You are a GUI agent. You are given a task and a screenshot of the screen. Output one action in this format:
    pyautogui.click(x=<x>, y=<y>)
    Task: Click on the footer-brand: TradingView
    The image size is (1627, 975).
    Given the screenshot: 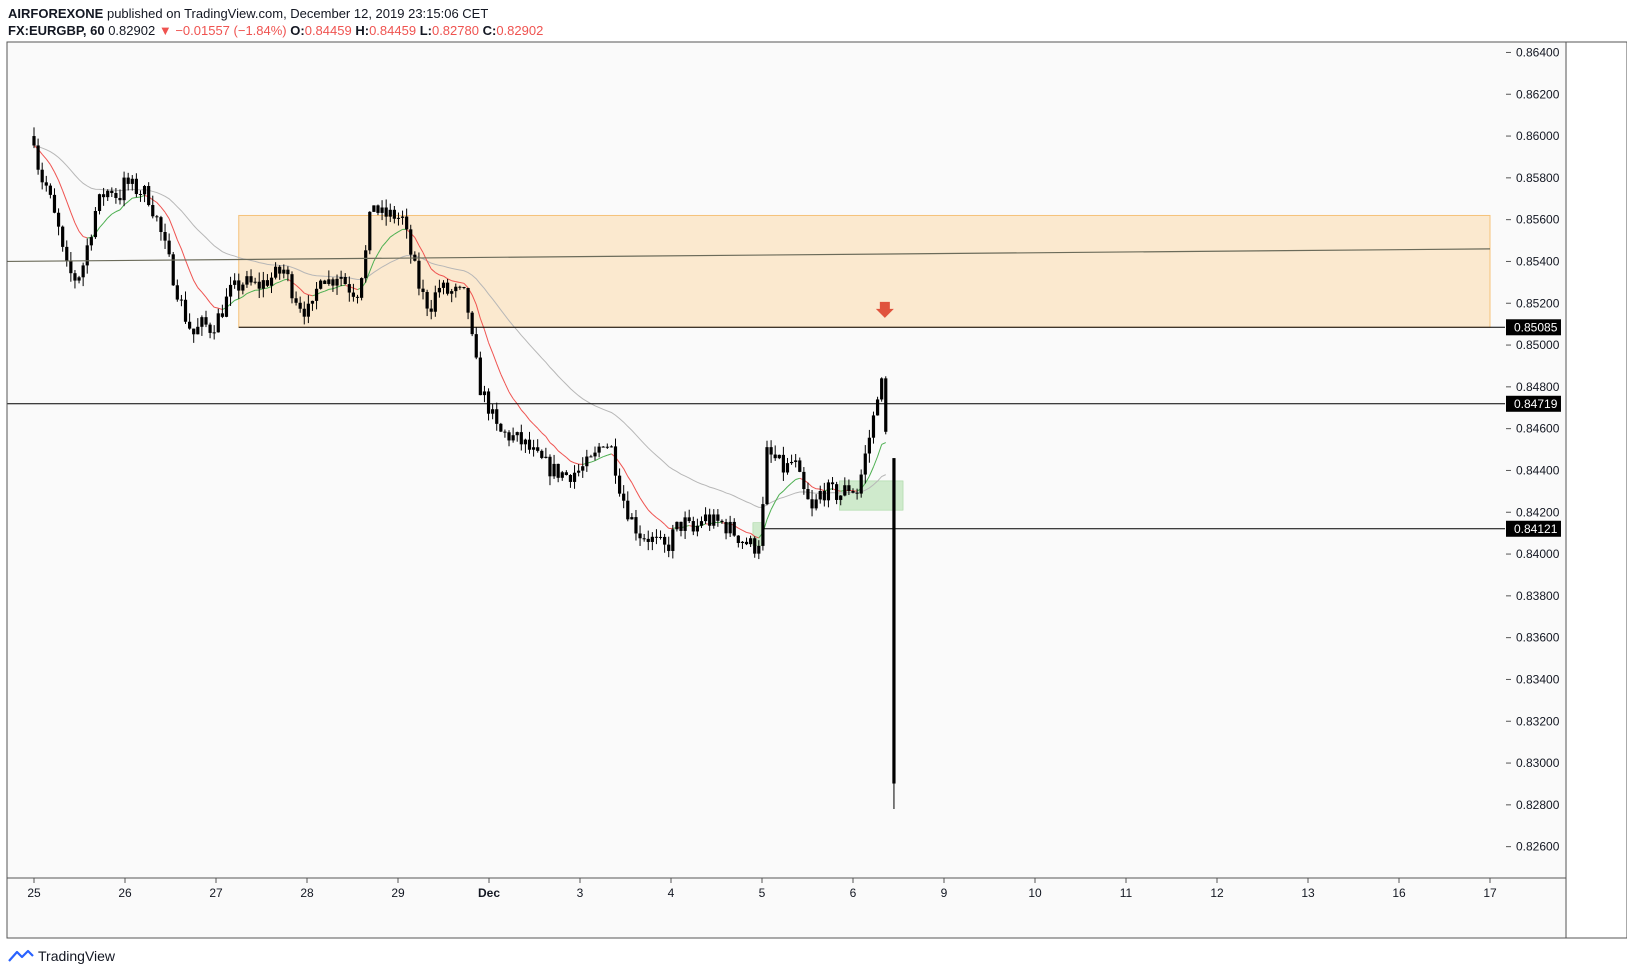 What is the action you would take?
    pyautogui.click(x=61, y=956)
    